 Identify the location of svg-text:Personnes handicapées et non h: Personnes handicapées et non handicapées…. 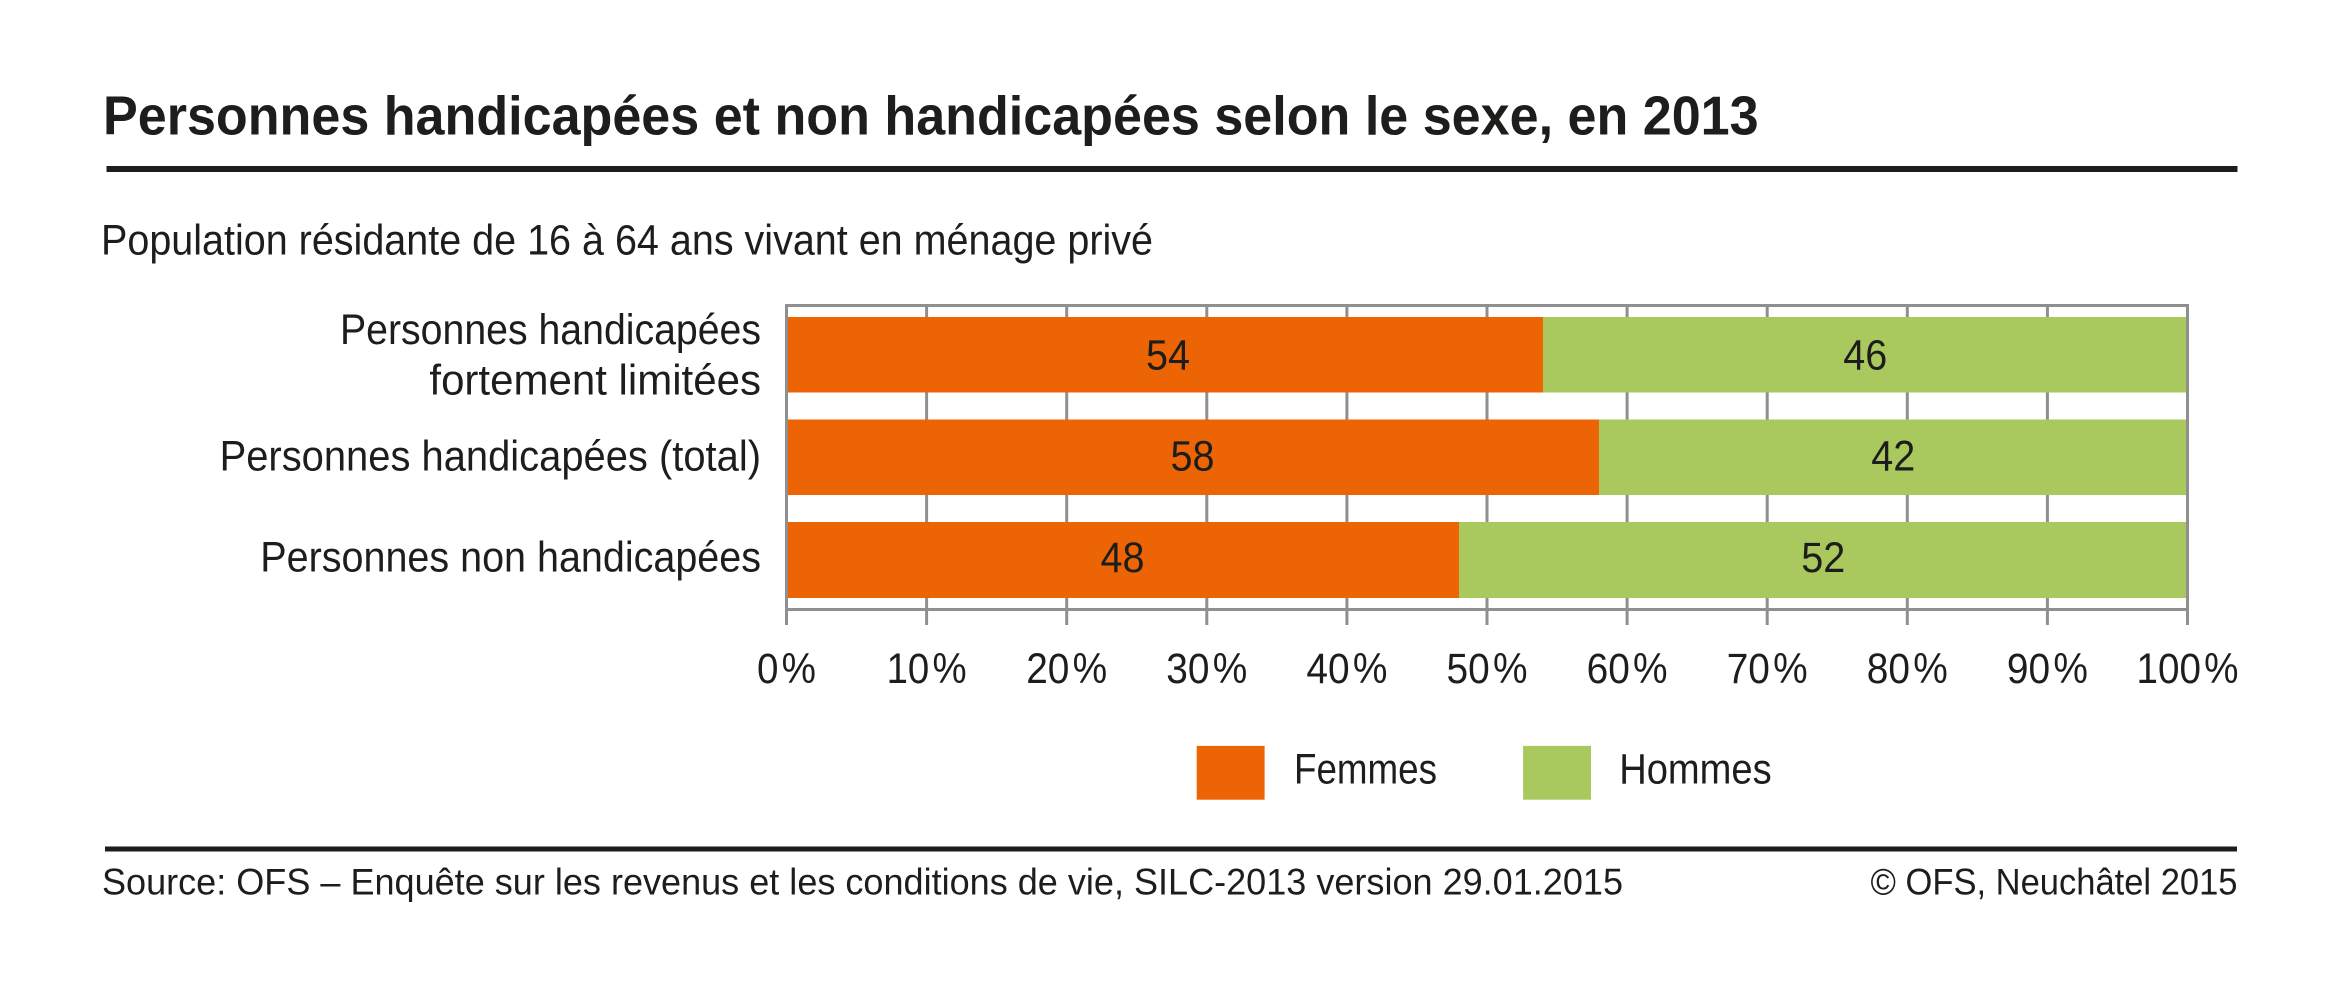
(931, 116).